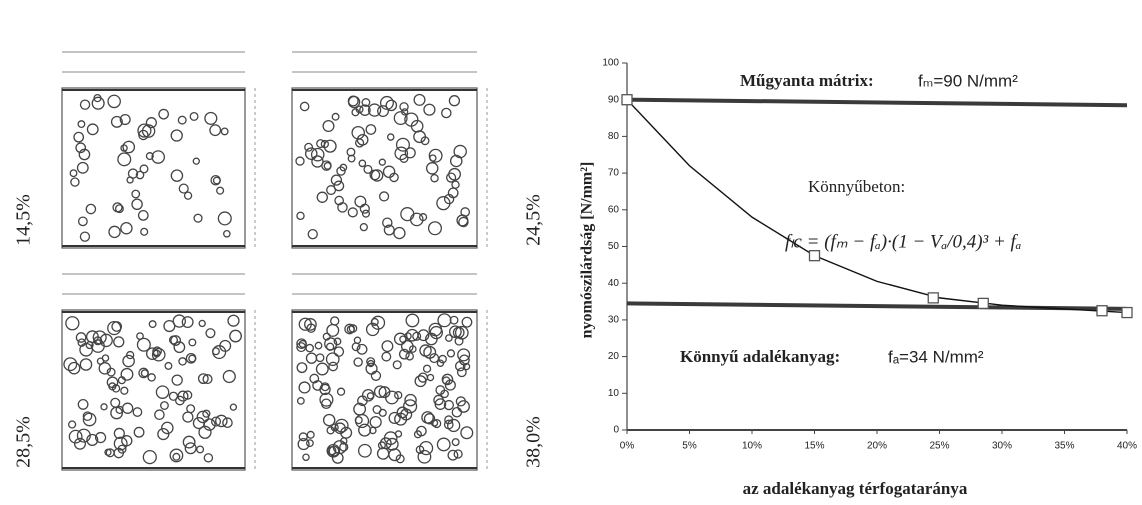 This screenshot has width=1142, height=505. I want to click on y-tick-label: 40, so click(614, 283).